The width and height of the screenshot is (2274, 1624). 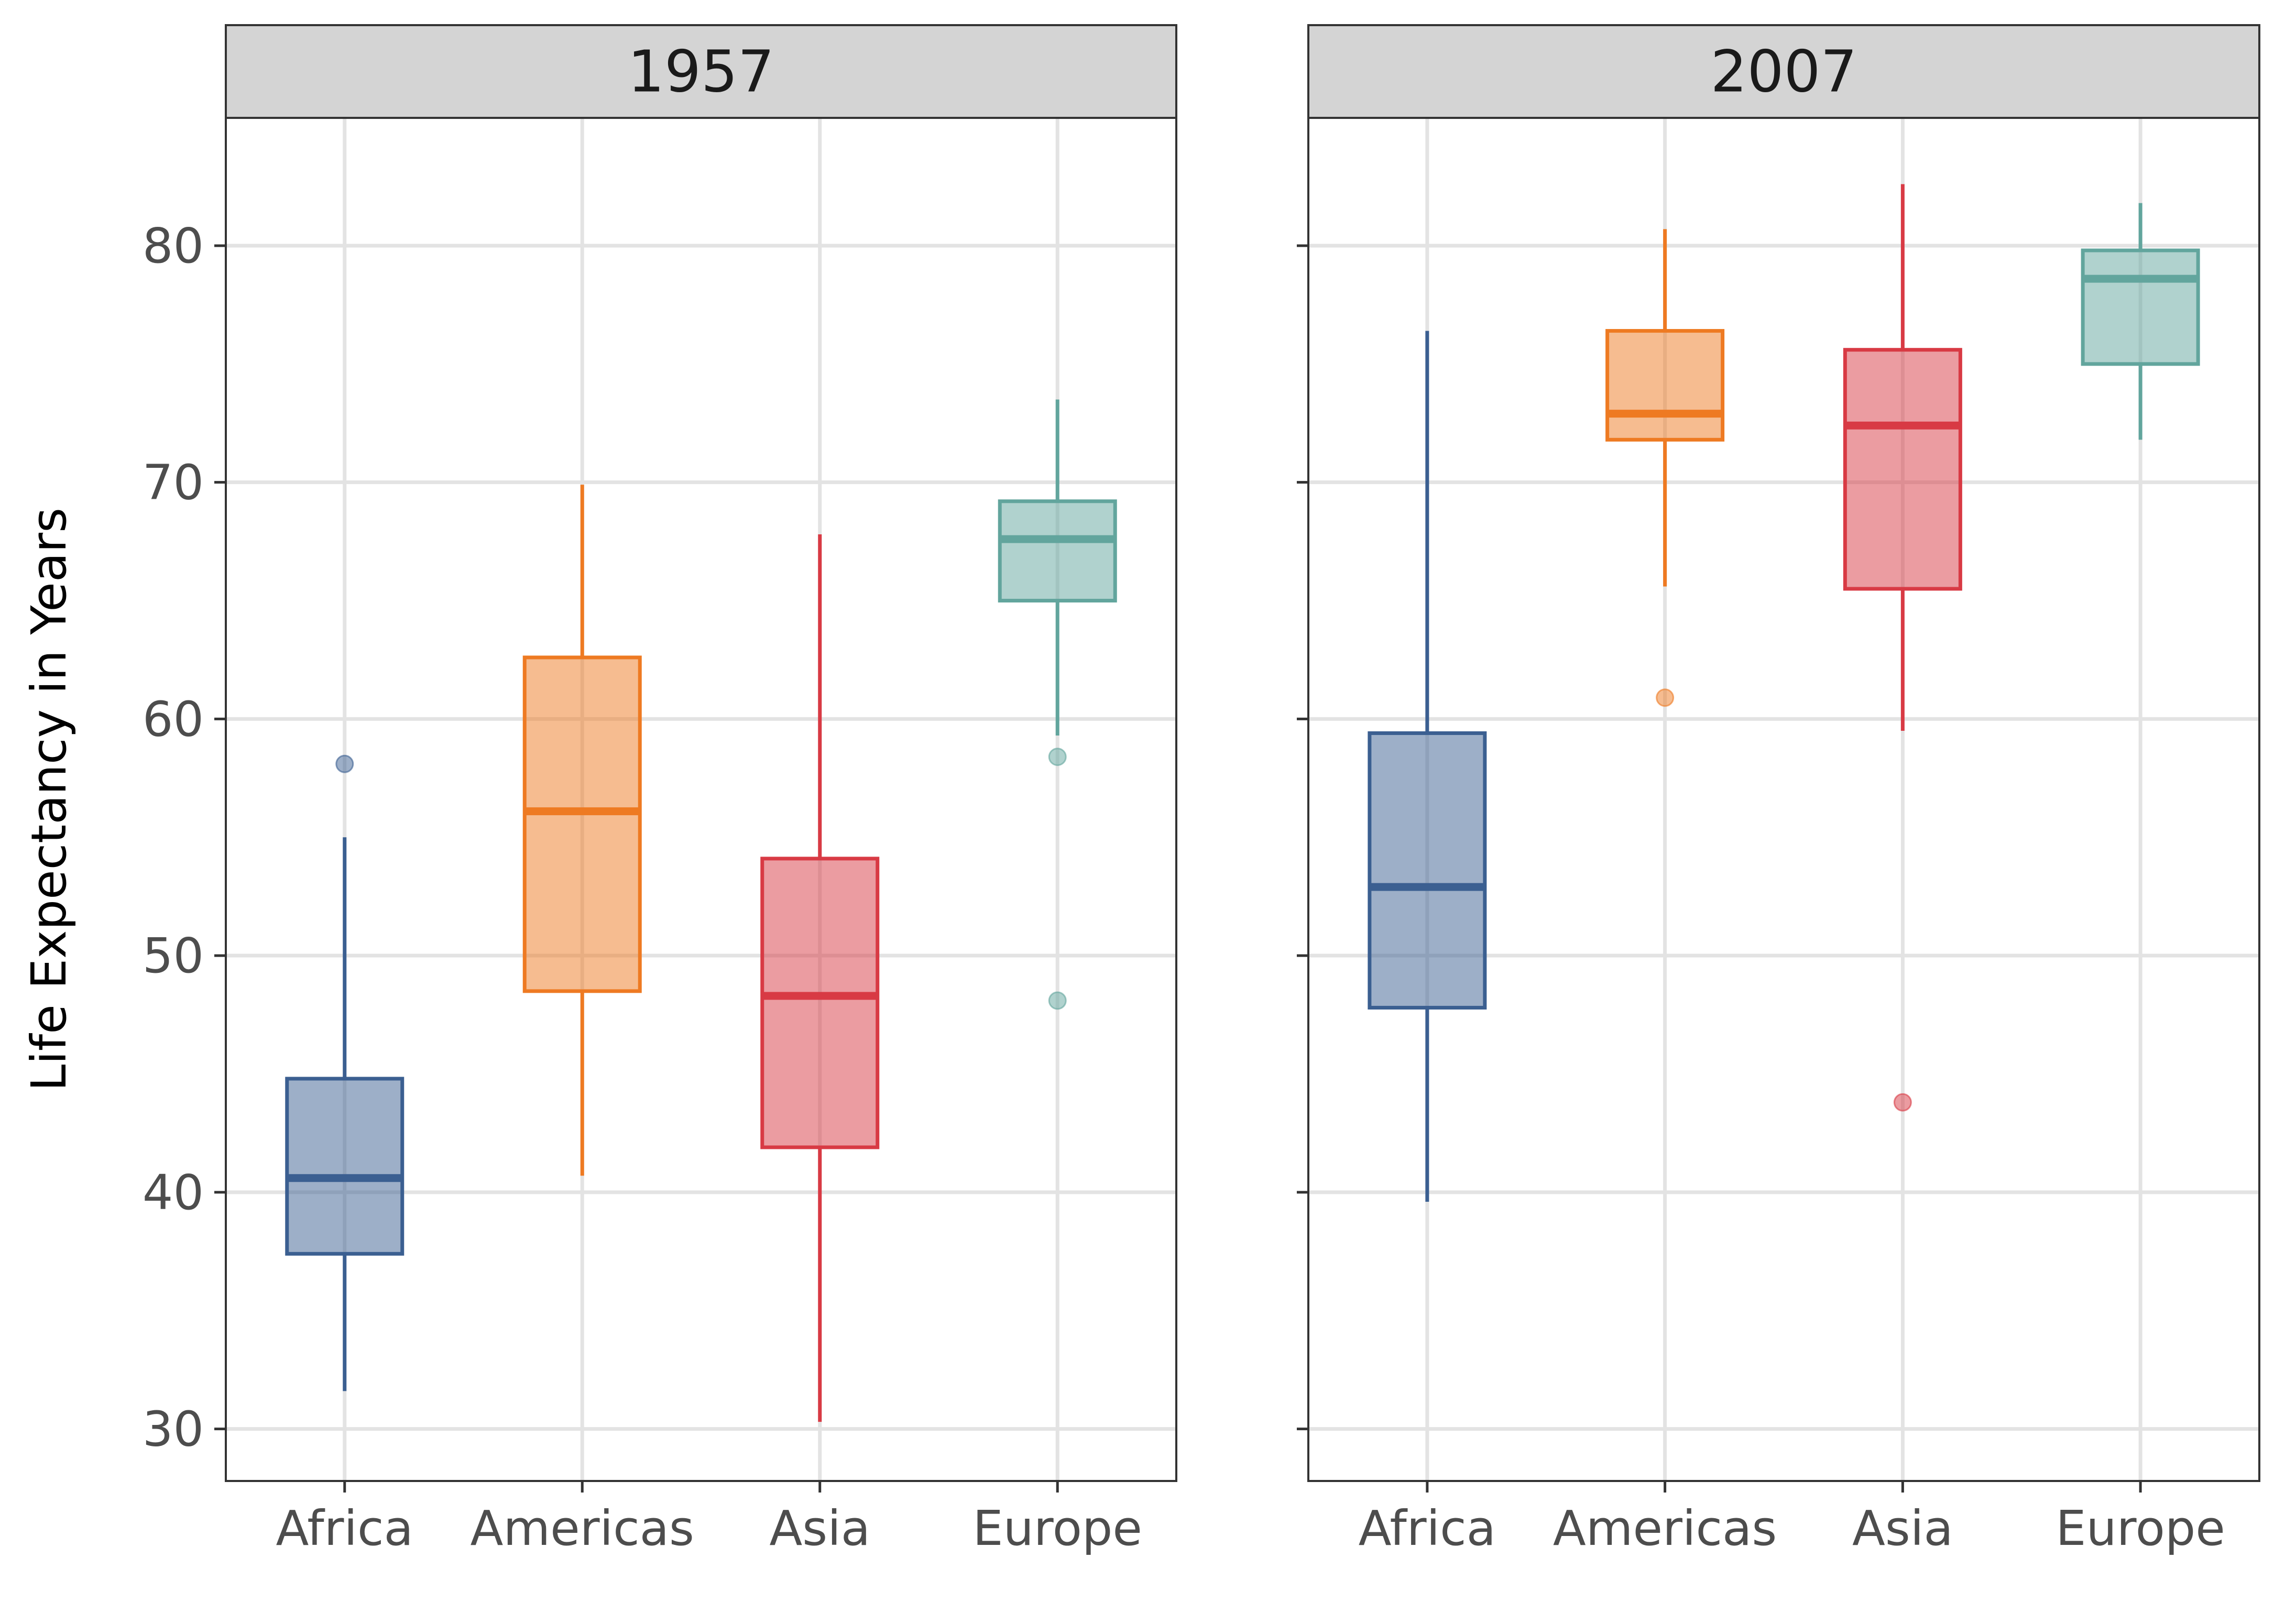 I want to click on facet-strip, so click(x=701, y=72).